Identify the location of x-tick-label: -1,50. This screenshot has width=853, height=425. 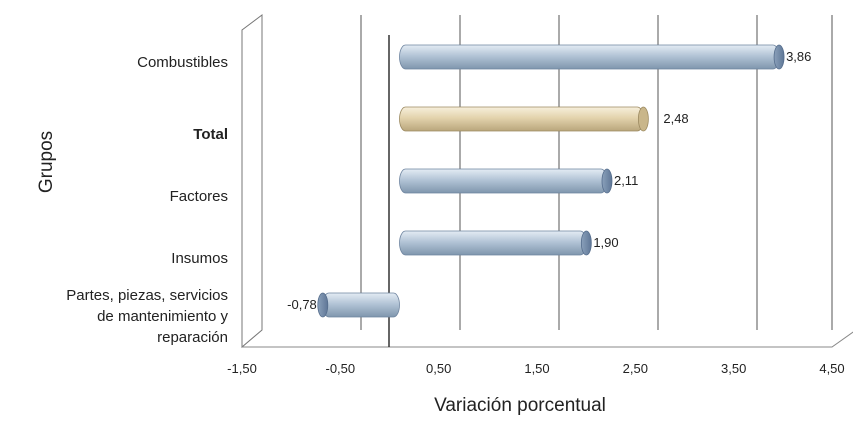
(242, 368).